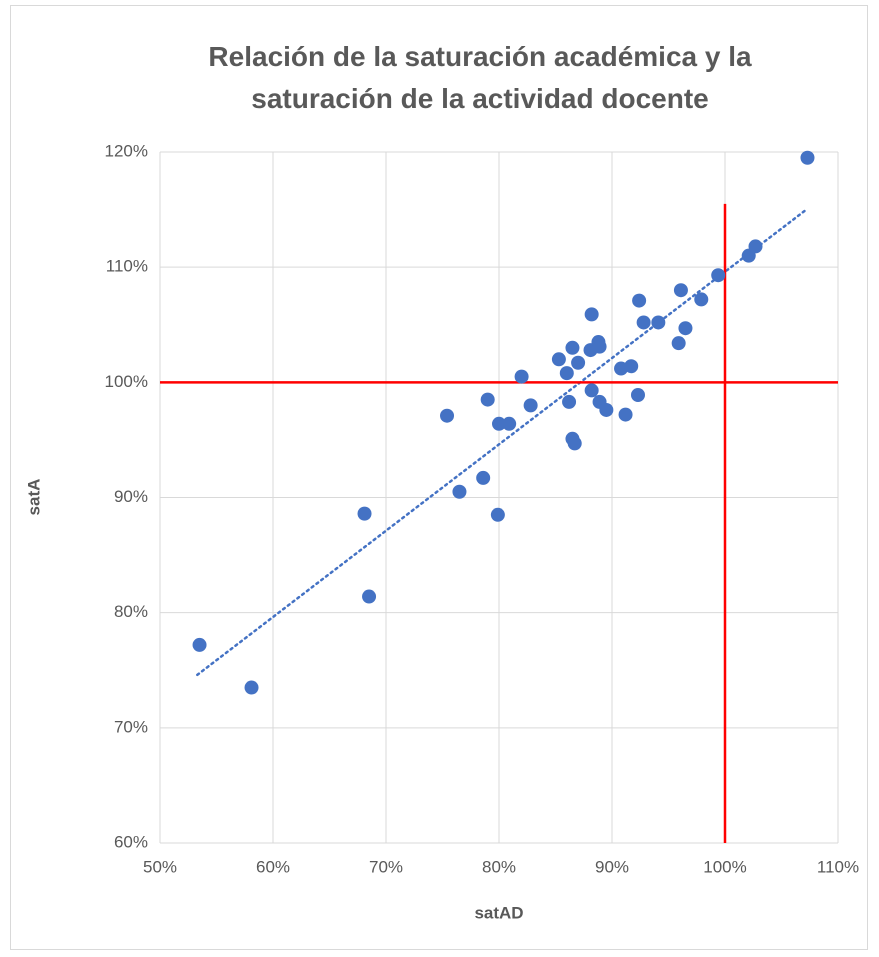 This screenshot has width=879, height=957. I want to click on y-tick-label: 100%, so click(126, 381).